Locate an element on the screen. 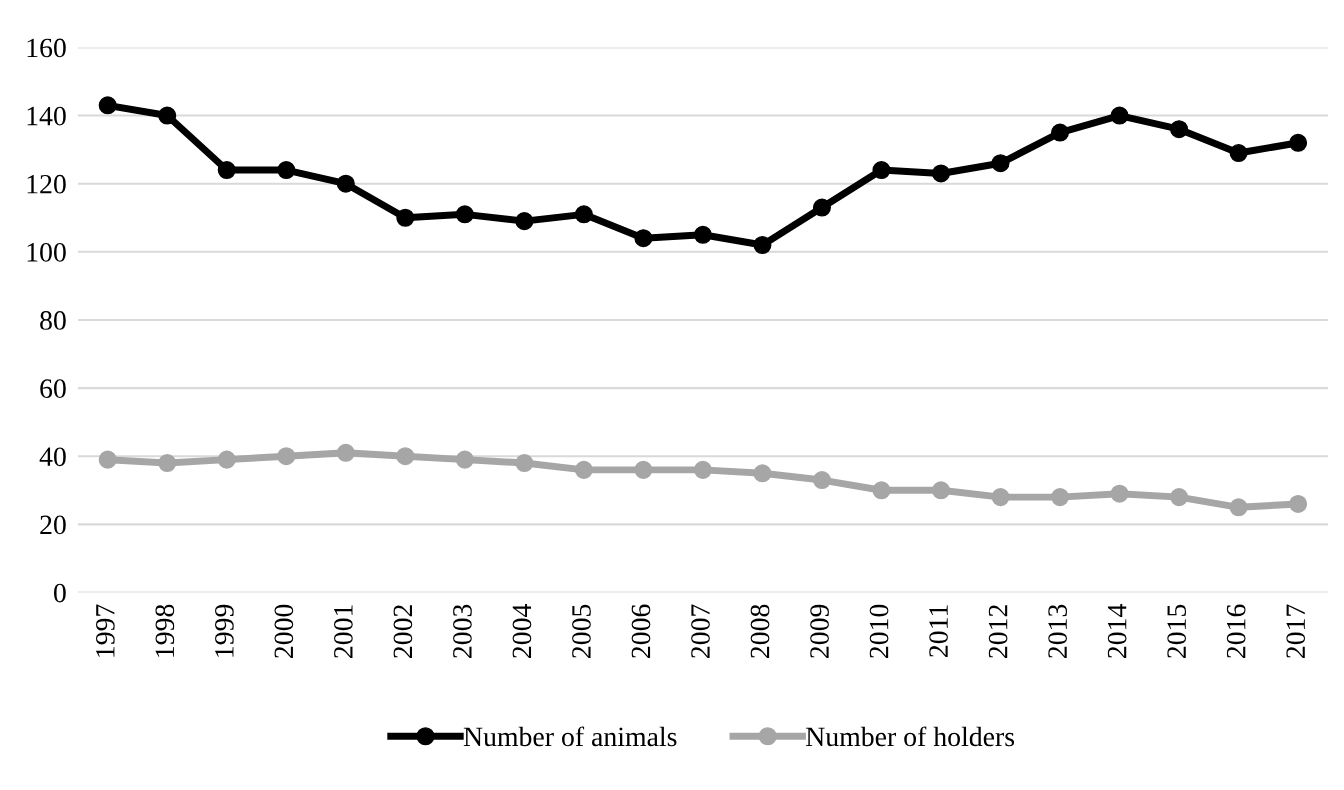 Image resolution: width=1344 pixels, height=790 pixels. x-tick-label: 2017 is located at coordinates (1296, 631).